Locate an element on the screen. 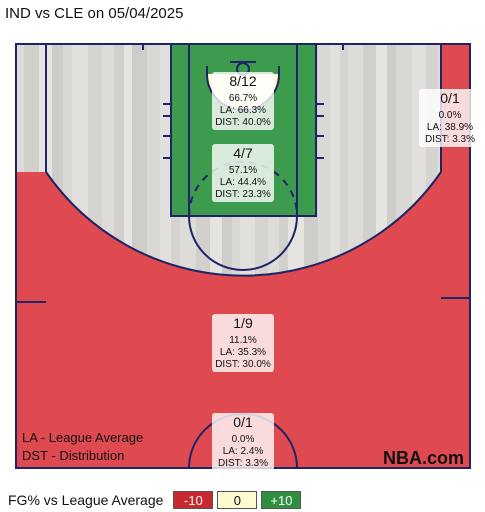 Image resolution: width=485 pixels, height=512 pixels. legend-swatch-neutral: 0 is located at coordinates (237, 500).